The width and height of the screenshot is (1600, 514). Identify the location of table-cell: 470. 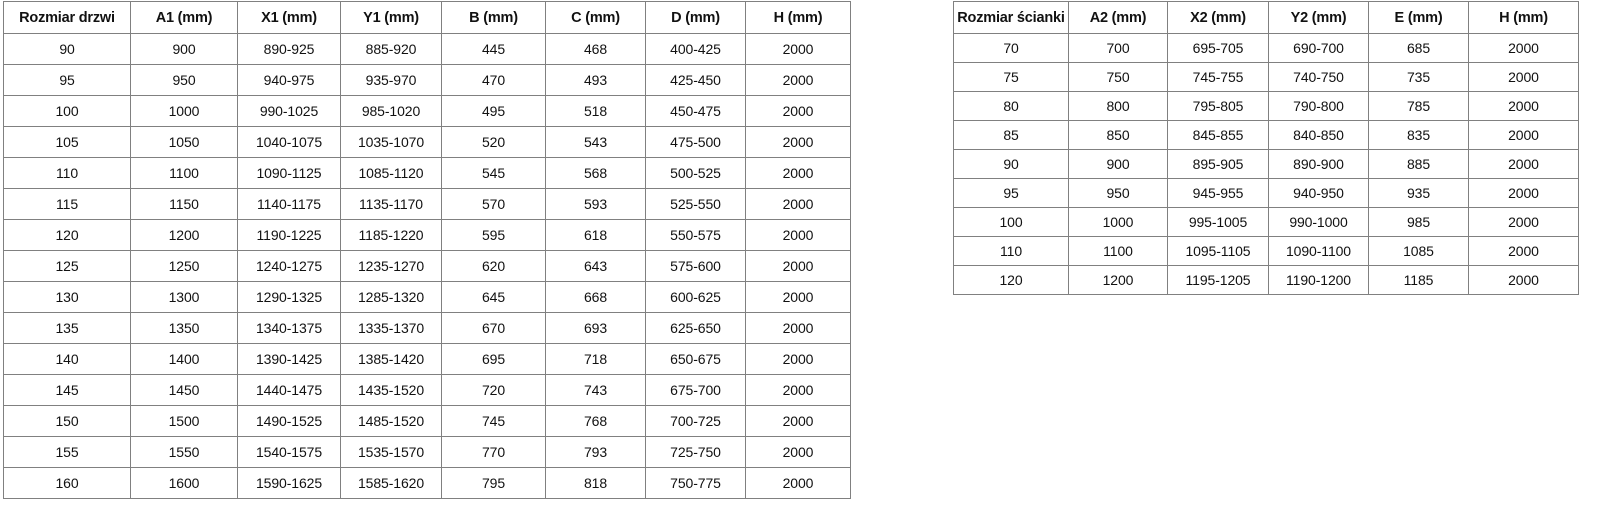
(493, 80).